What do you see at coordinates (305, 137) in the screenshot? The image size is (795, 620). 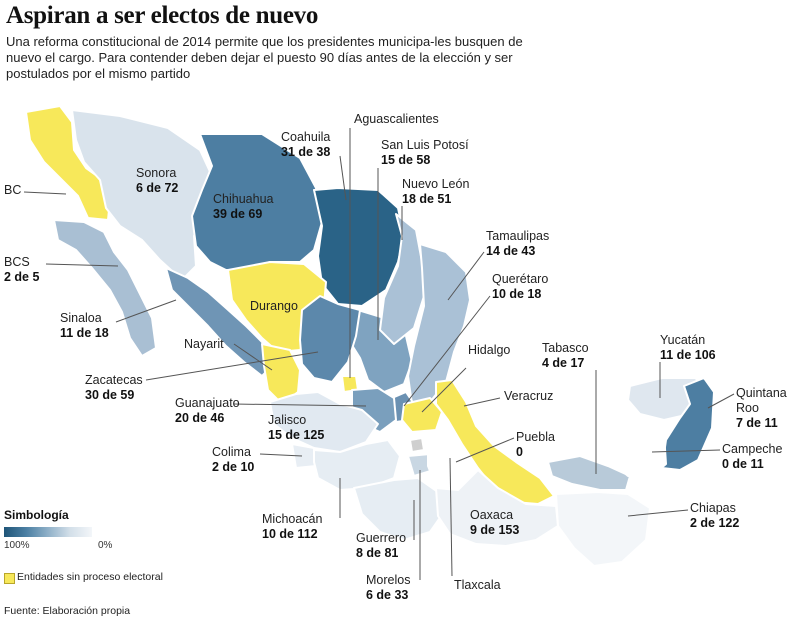 I see `state-name-coahuila: Coahuila` at bounding box center [305, 137].